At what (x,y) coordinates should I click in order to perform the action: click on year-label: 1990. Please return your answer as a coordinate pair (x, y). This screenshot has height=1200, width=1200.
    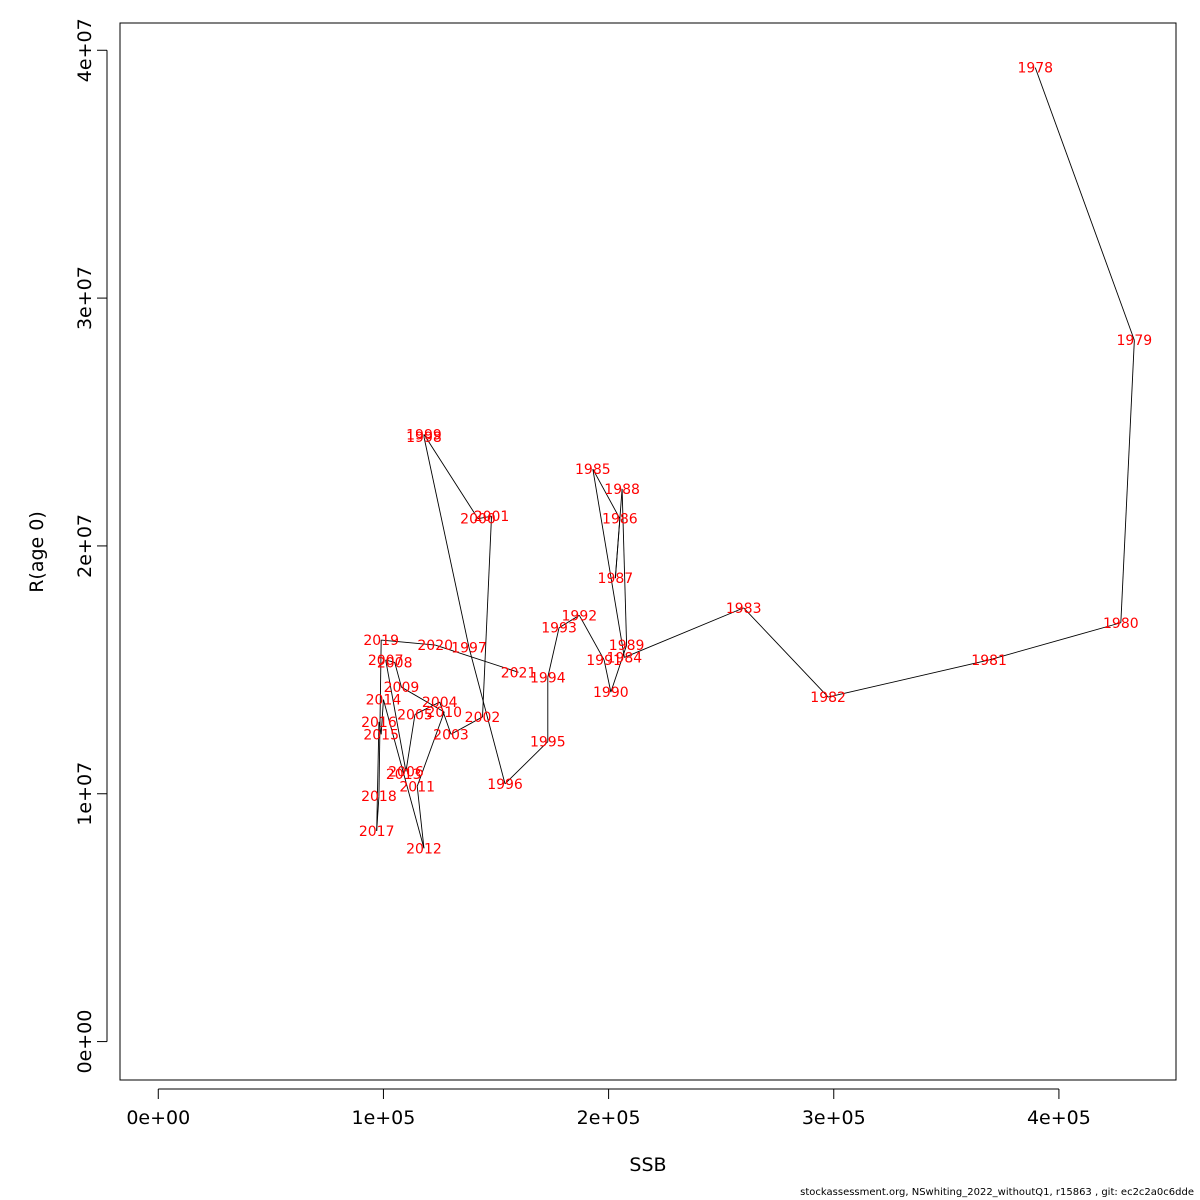
    Looking at the image, I should click on (611, 693).